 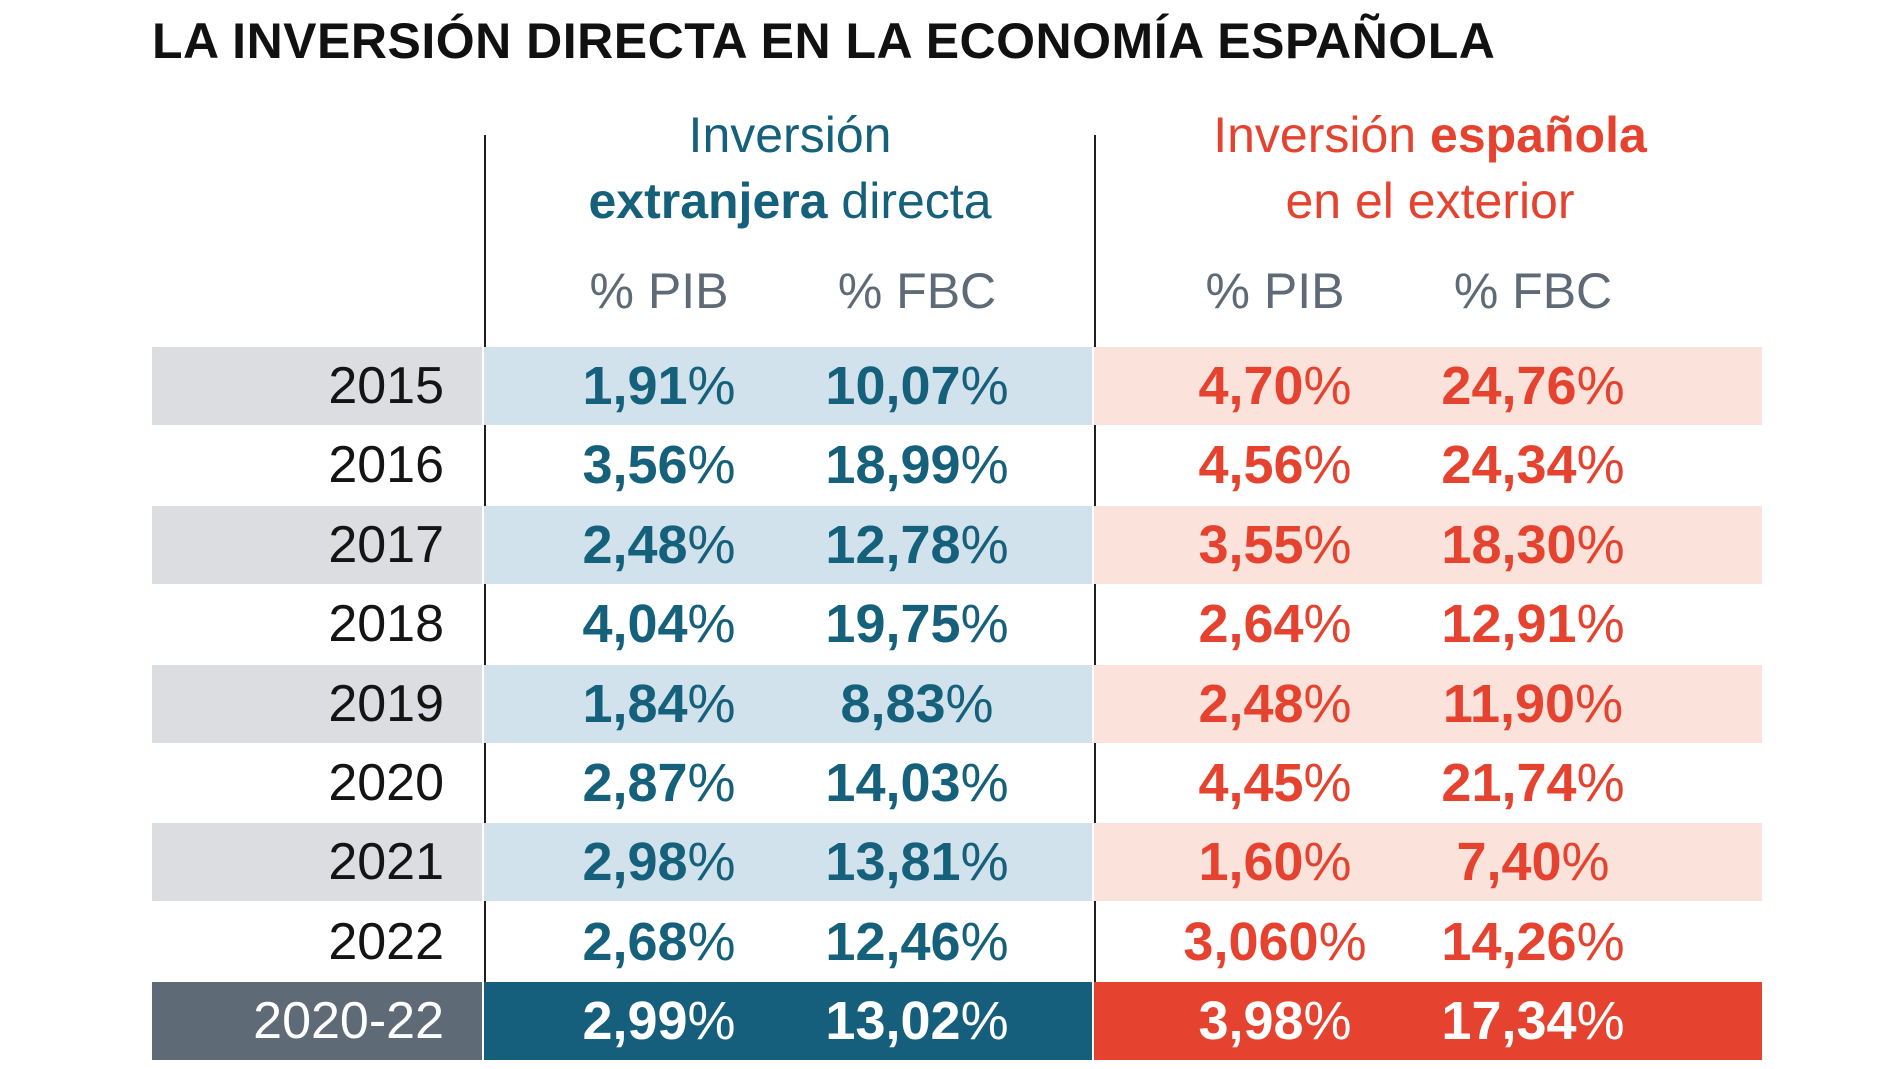 I want to click on row-year: 2018, so click(x=386, y=624).